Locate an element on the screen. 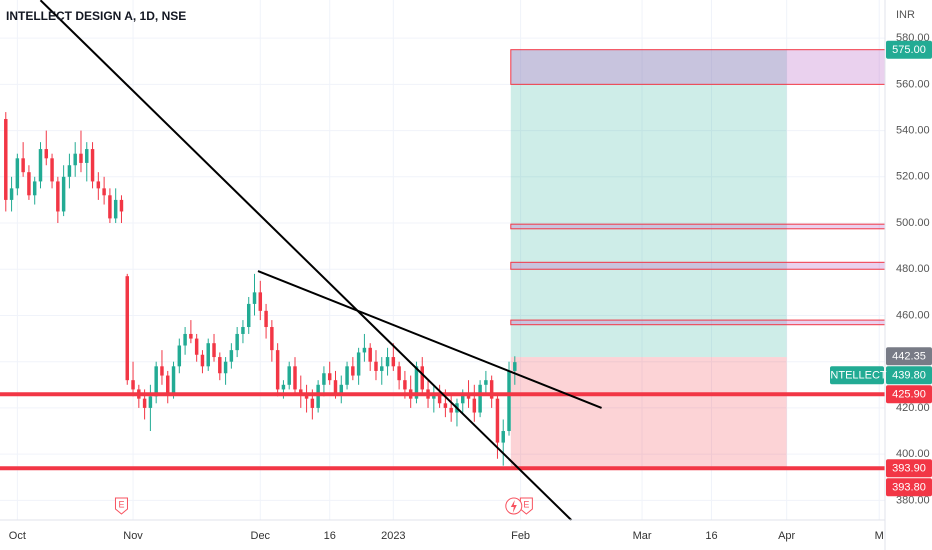  x-tick-label: Apr is located at coordinates (786, 536).